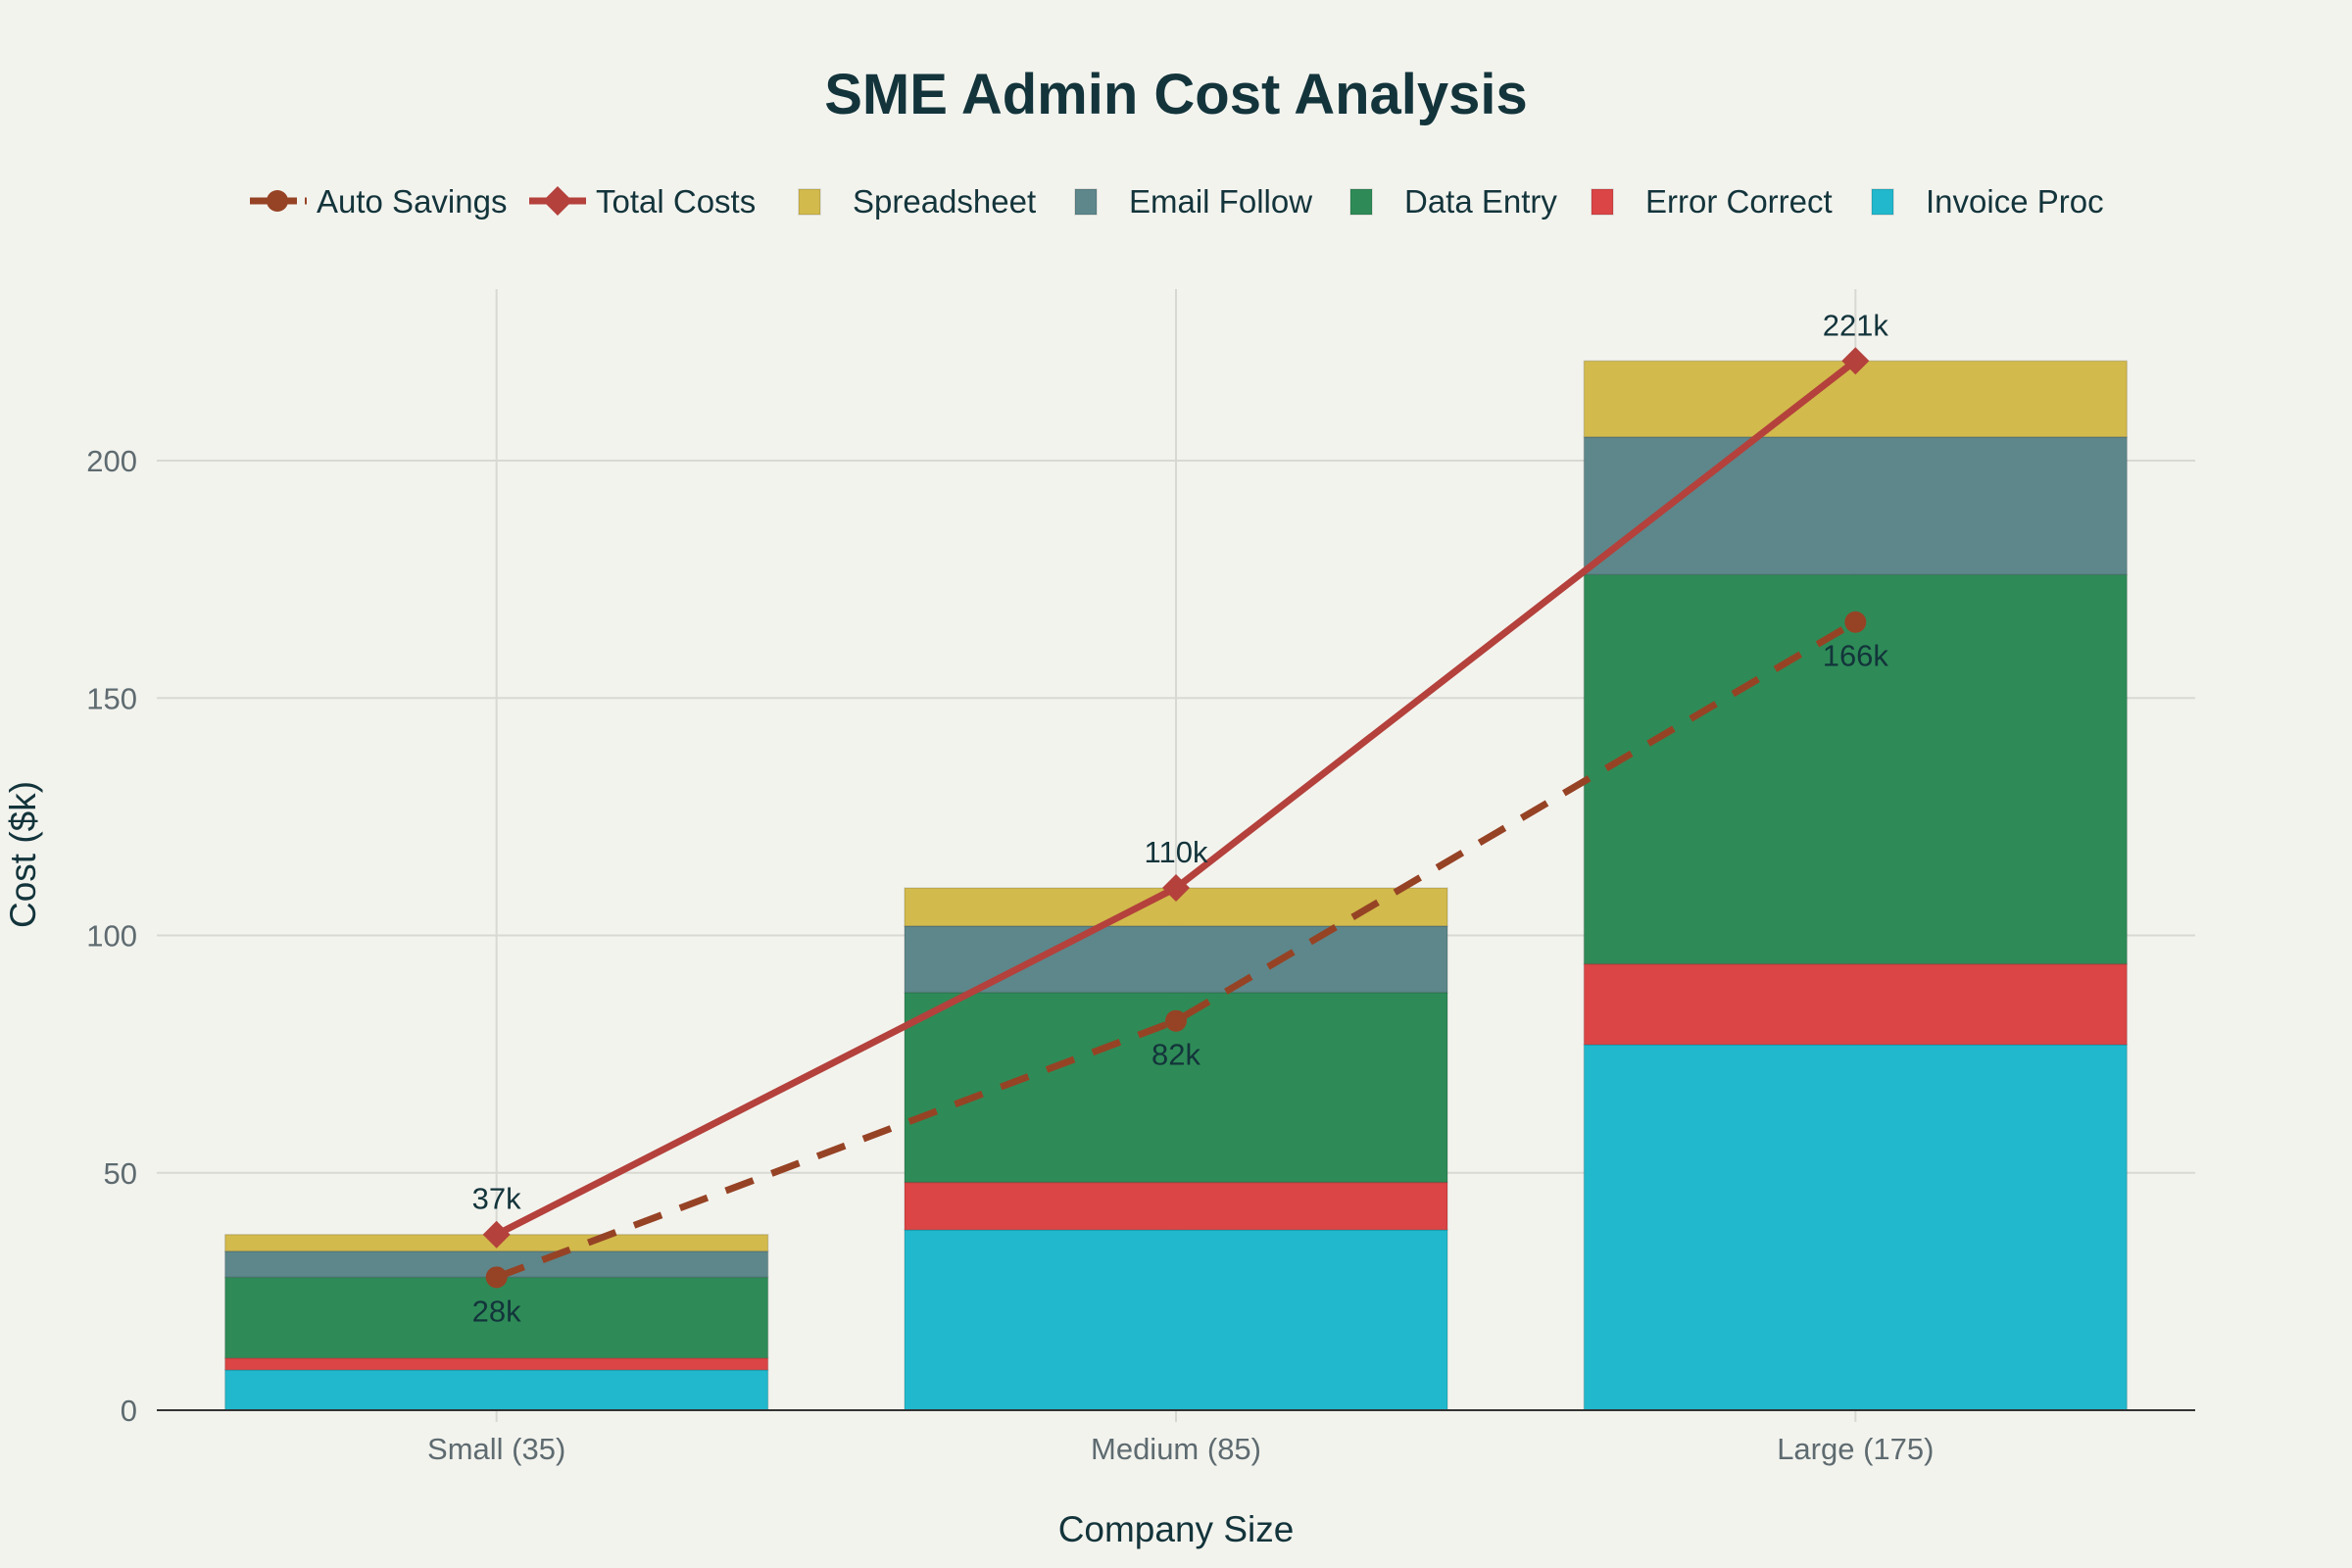 The width and height of the screenshot is (2352, 1568). I want to click on data-label-total-costs: 221k, so click(1856, 325).